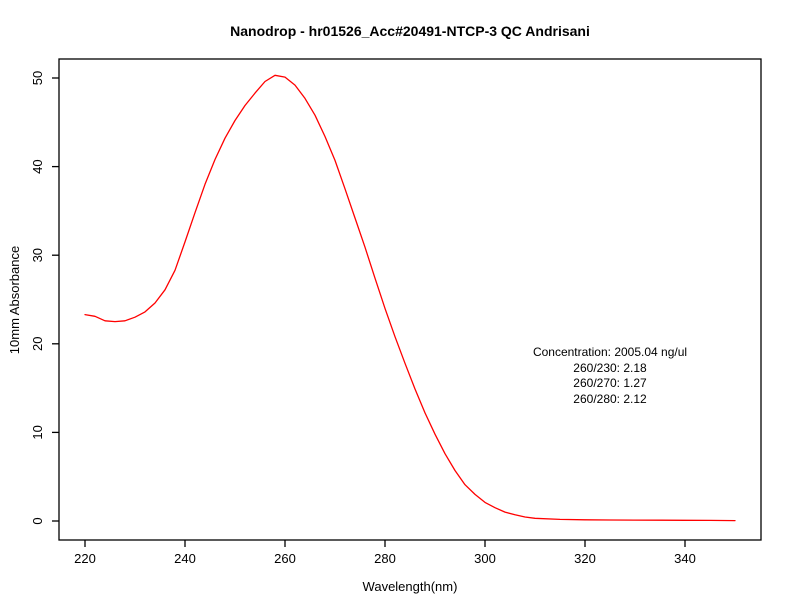 This screenshot has height=612, width=792. Describe the element at coordinates (610, 399) in the screenshot. I see `annotation-ratio-260-280: 260/280: 2.12` at that location.